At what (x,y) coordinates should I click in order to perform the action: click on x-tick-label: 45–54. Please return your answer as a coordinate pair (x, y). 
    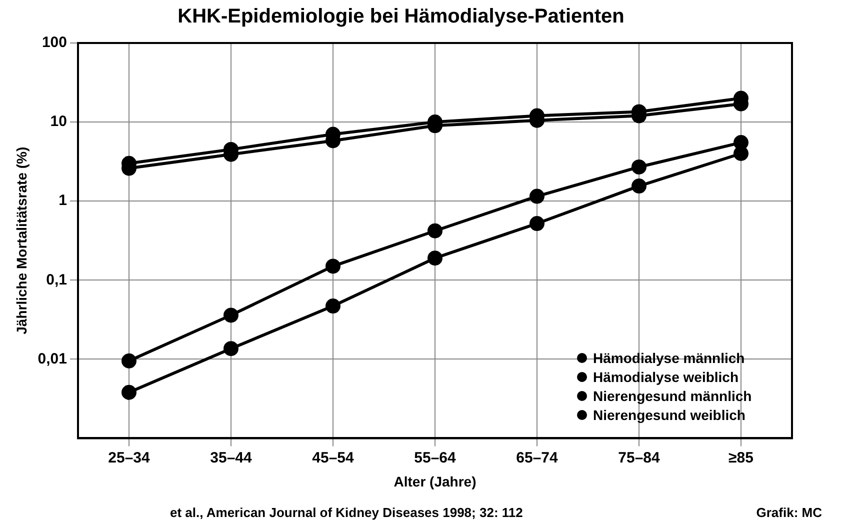
    Looking at the image, I should click on (333, 457).